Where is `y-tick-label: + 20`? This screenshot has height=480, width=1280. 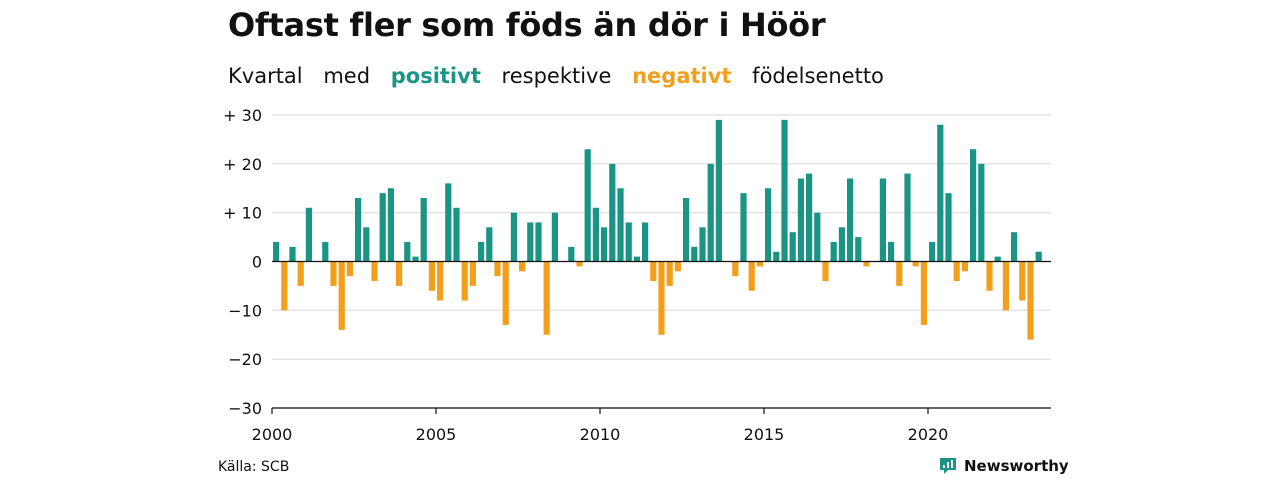 y-tick-label: + 20 is located at coordinates (242, 164).